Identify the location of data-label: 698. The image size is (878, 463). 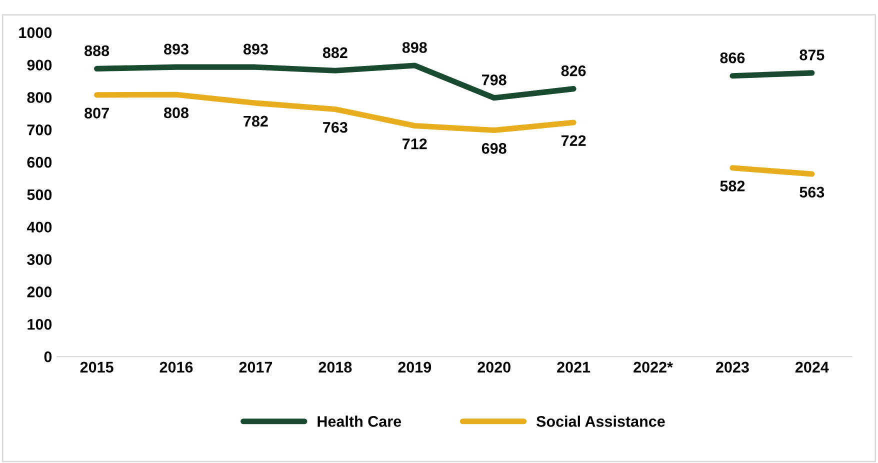
(494, 148).